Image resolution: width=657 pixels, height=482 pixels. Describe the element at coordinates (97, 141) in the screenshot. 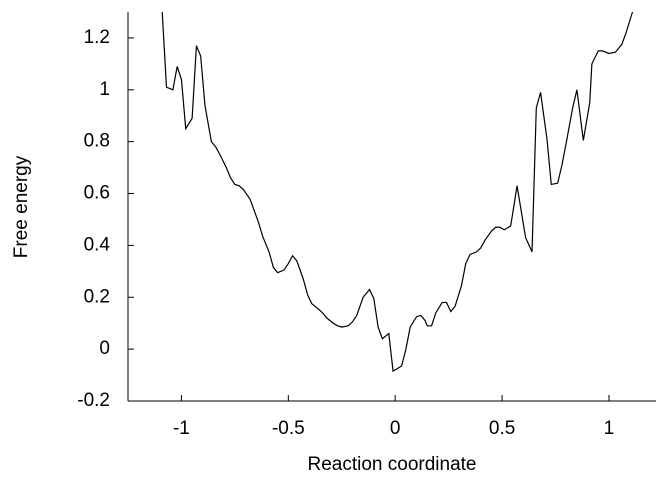

I see `y-tick-label: 0.8` at that location.